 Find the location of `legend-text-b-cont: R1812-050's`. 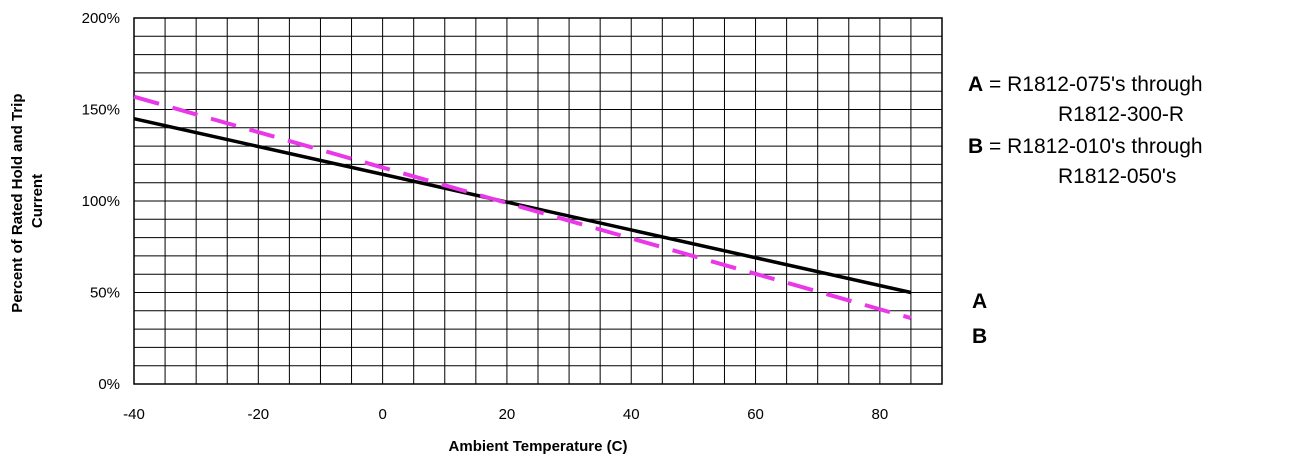

legend-text-b-cont: R1812-050's is located at coordinates (1117, 176).